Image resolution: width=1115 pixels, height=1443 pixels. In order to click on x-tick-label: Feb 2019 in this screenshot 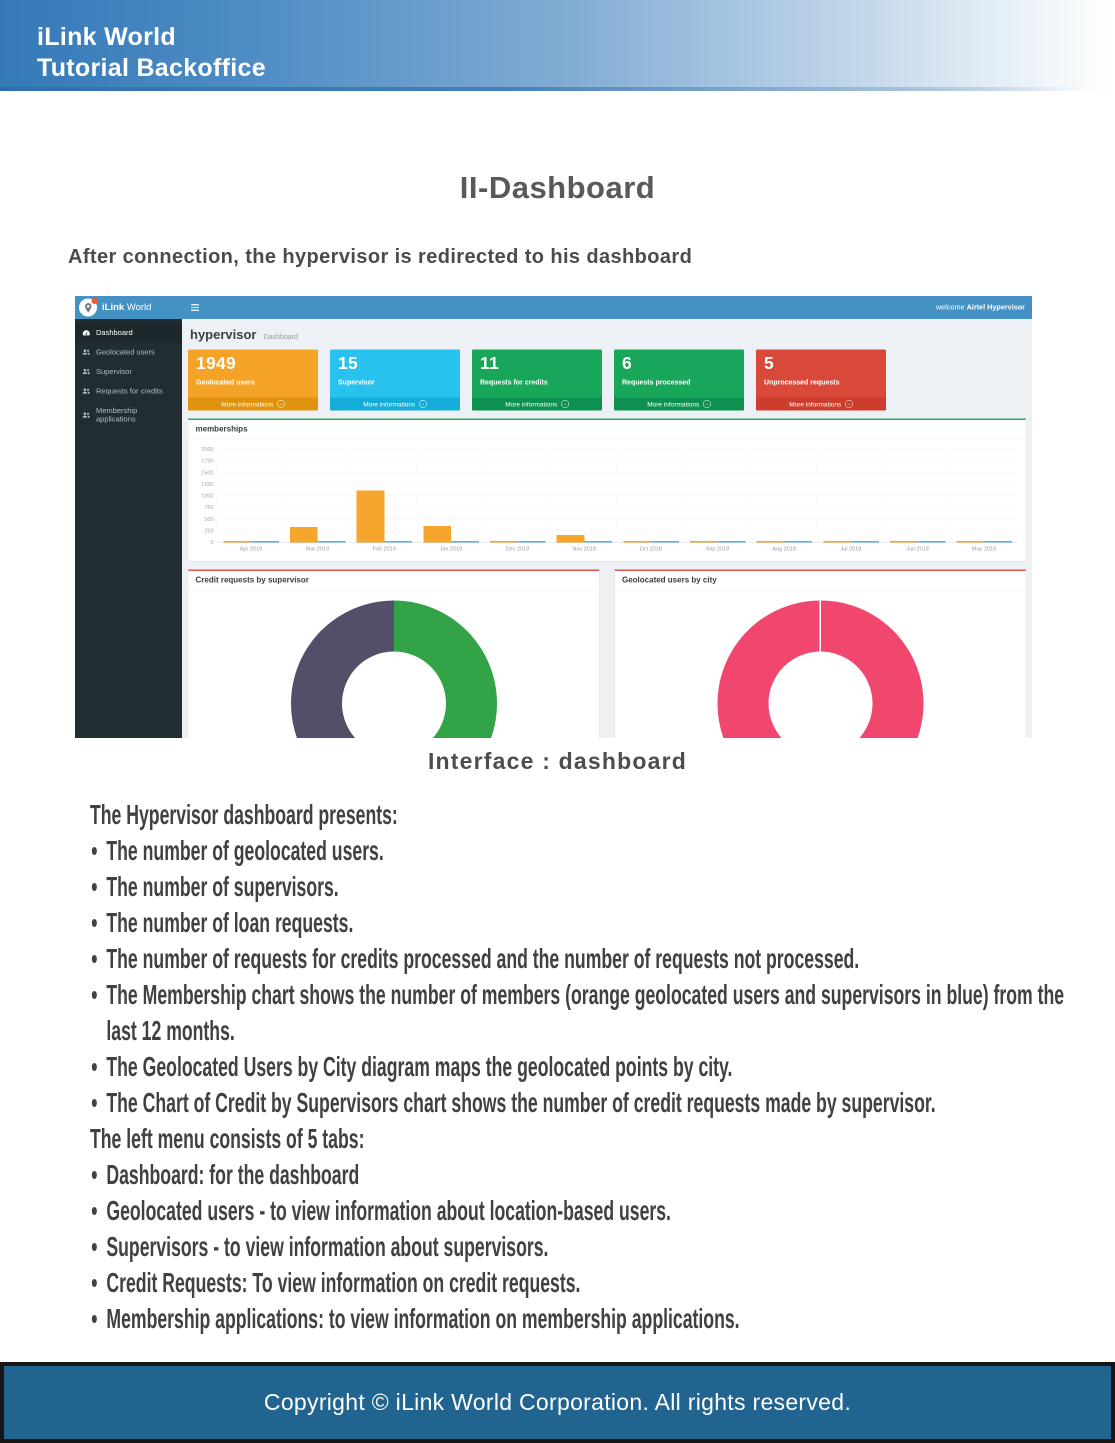, I will do `click(384, 549)`.